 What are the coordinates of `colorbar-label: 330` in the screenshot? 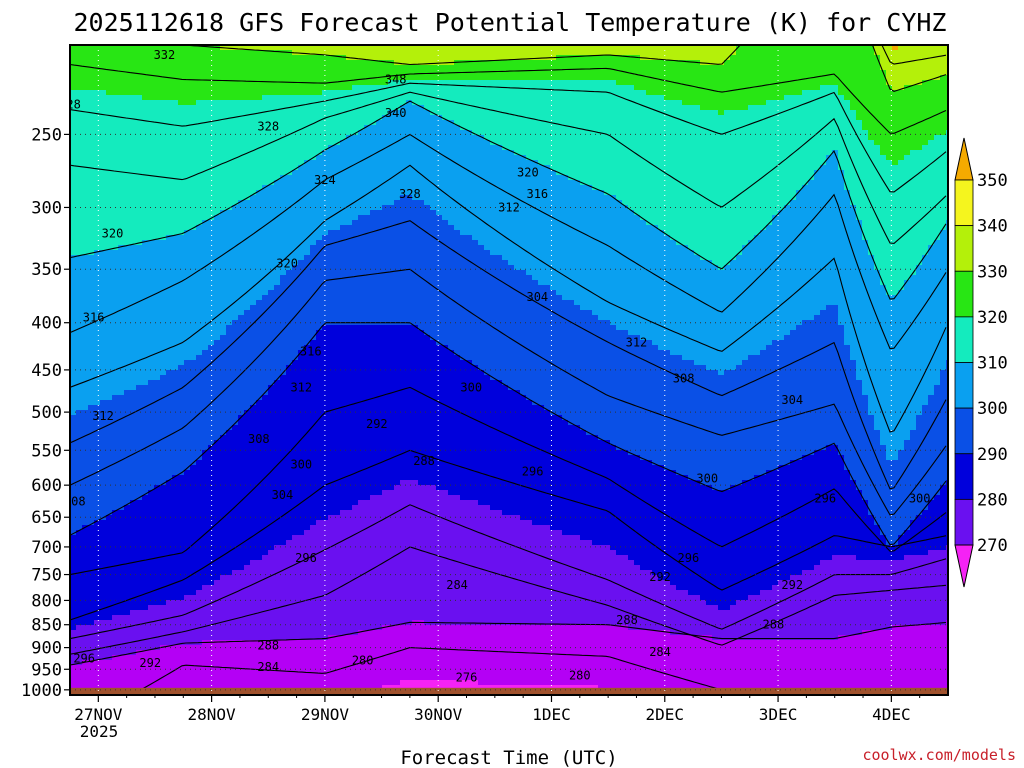 It's located at (992, 272).